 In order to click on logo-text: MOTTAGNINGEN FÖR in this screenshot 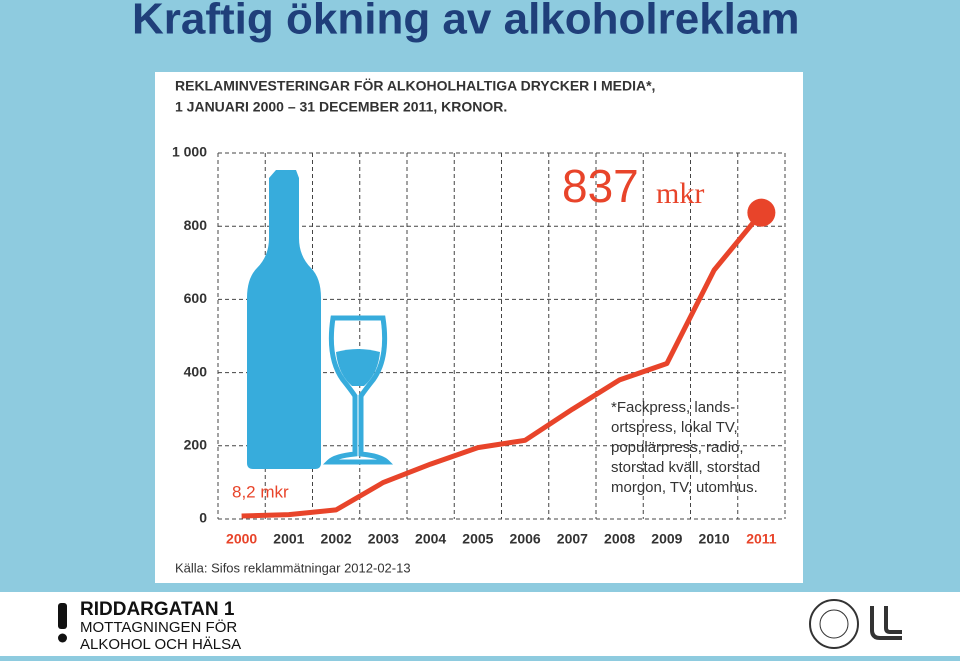, I will do `click(158, 627)`.